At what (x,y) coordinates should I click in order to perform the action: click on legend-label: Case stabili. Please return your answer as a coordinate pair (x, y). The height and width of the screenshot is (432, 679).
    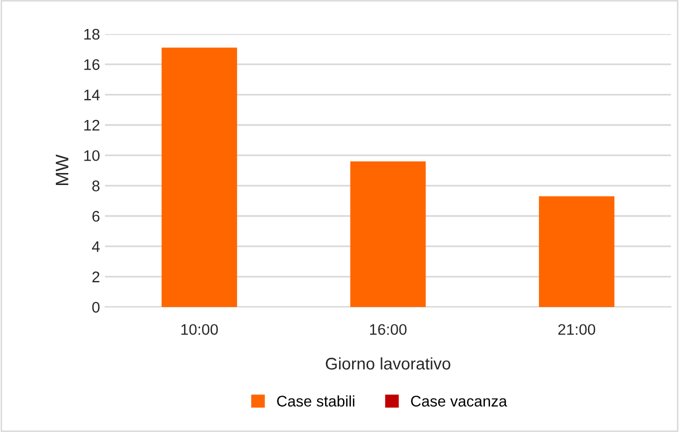
    Looking at the image, I should click on (315, 401).